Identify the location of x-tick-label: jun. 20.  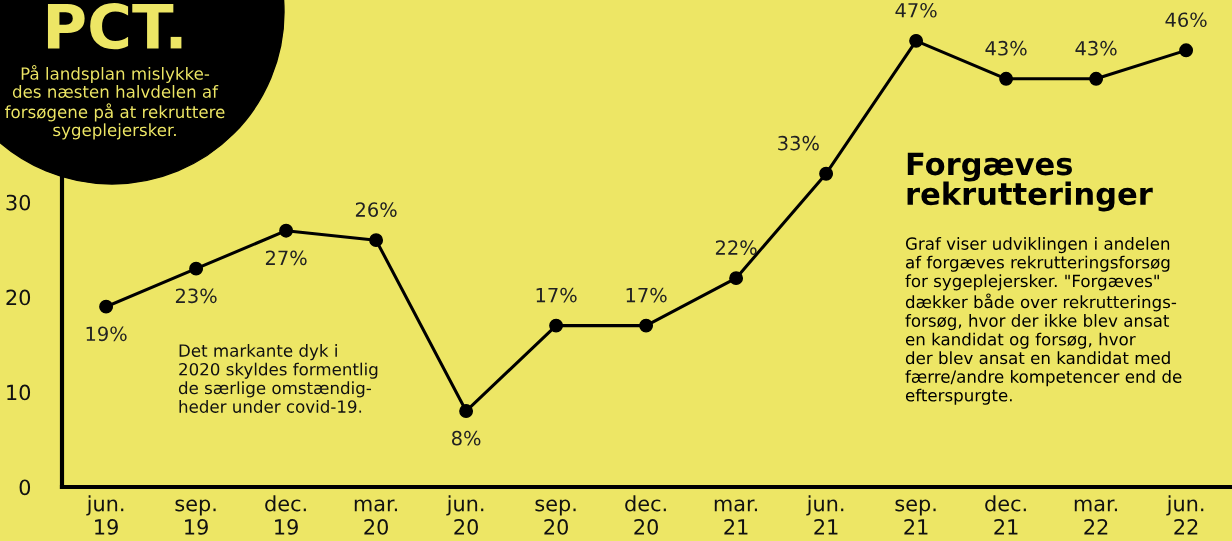
(465, 515).